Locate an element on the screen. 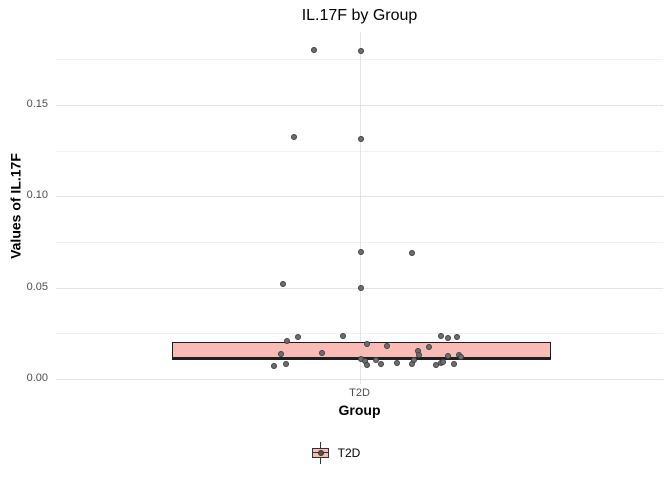 The height and width of the screenshot is (480, 672). y-tick-label: 0.00 is located at coordinates (37, 378).